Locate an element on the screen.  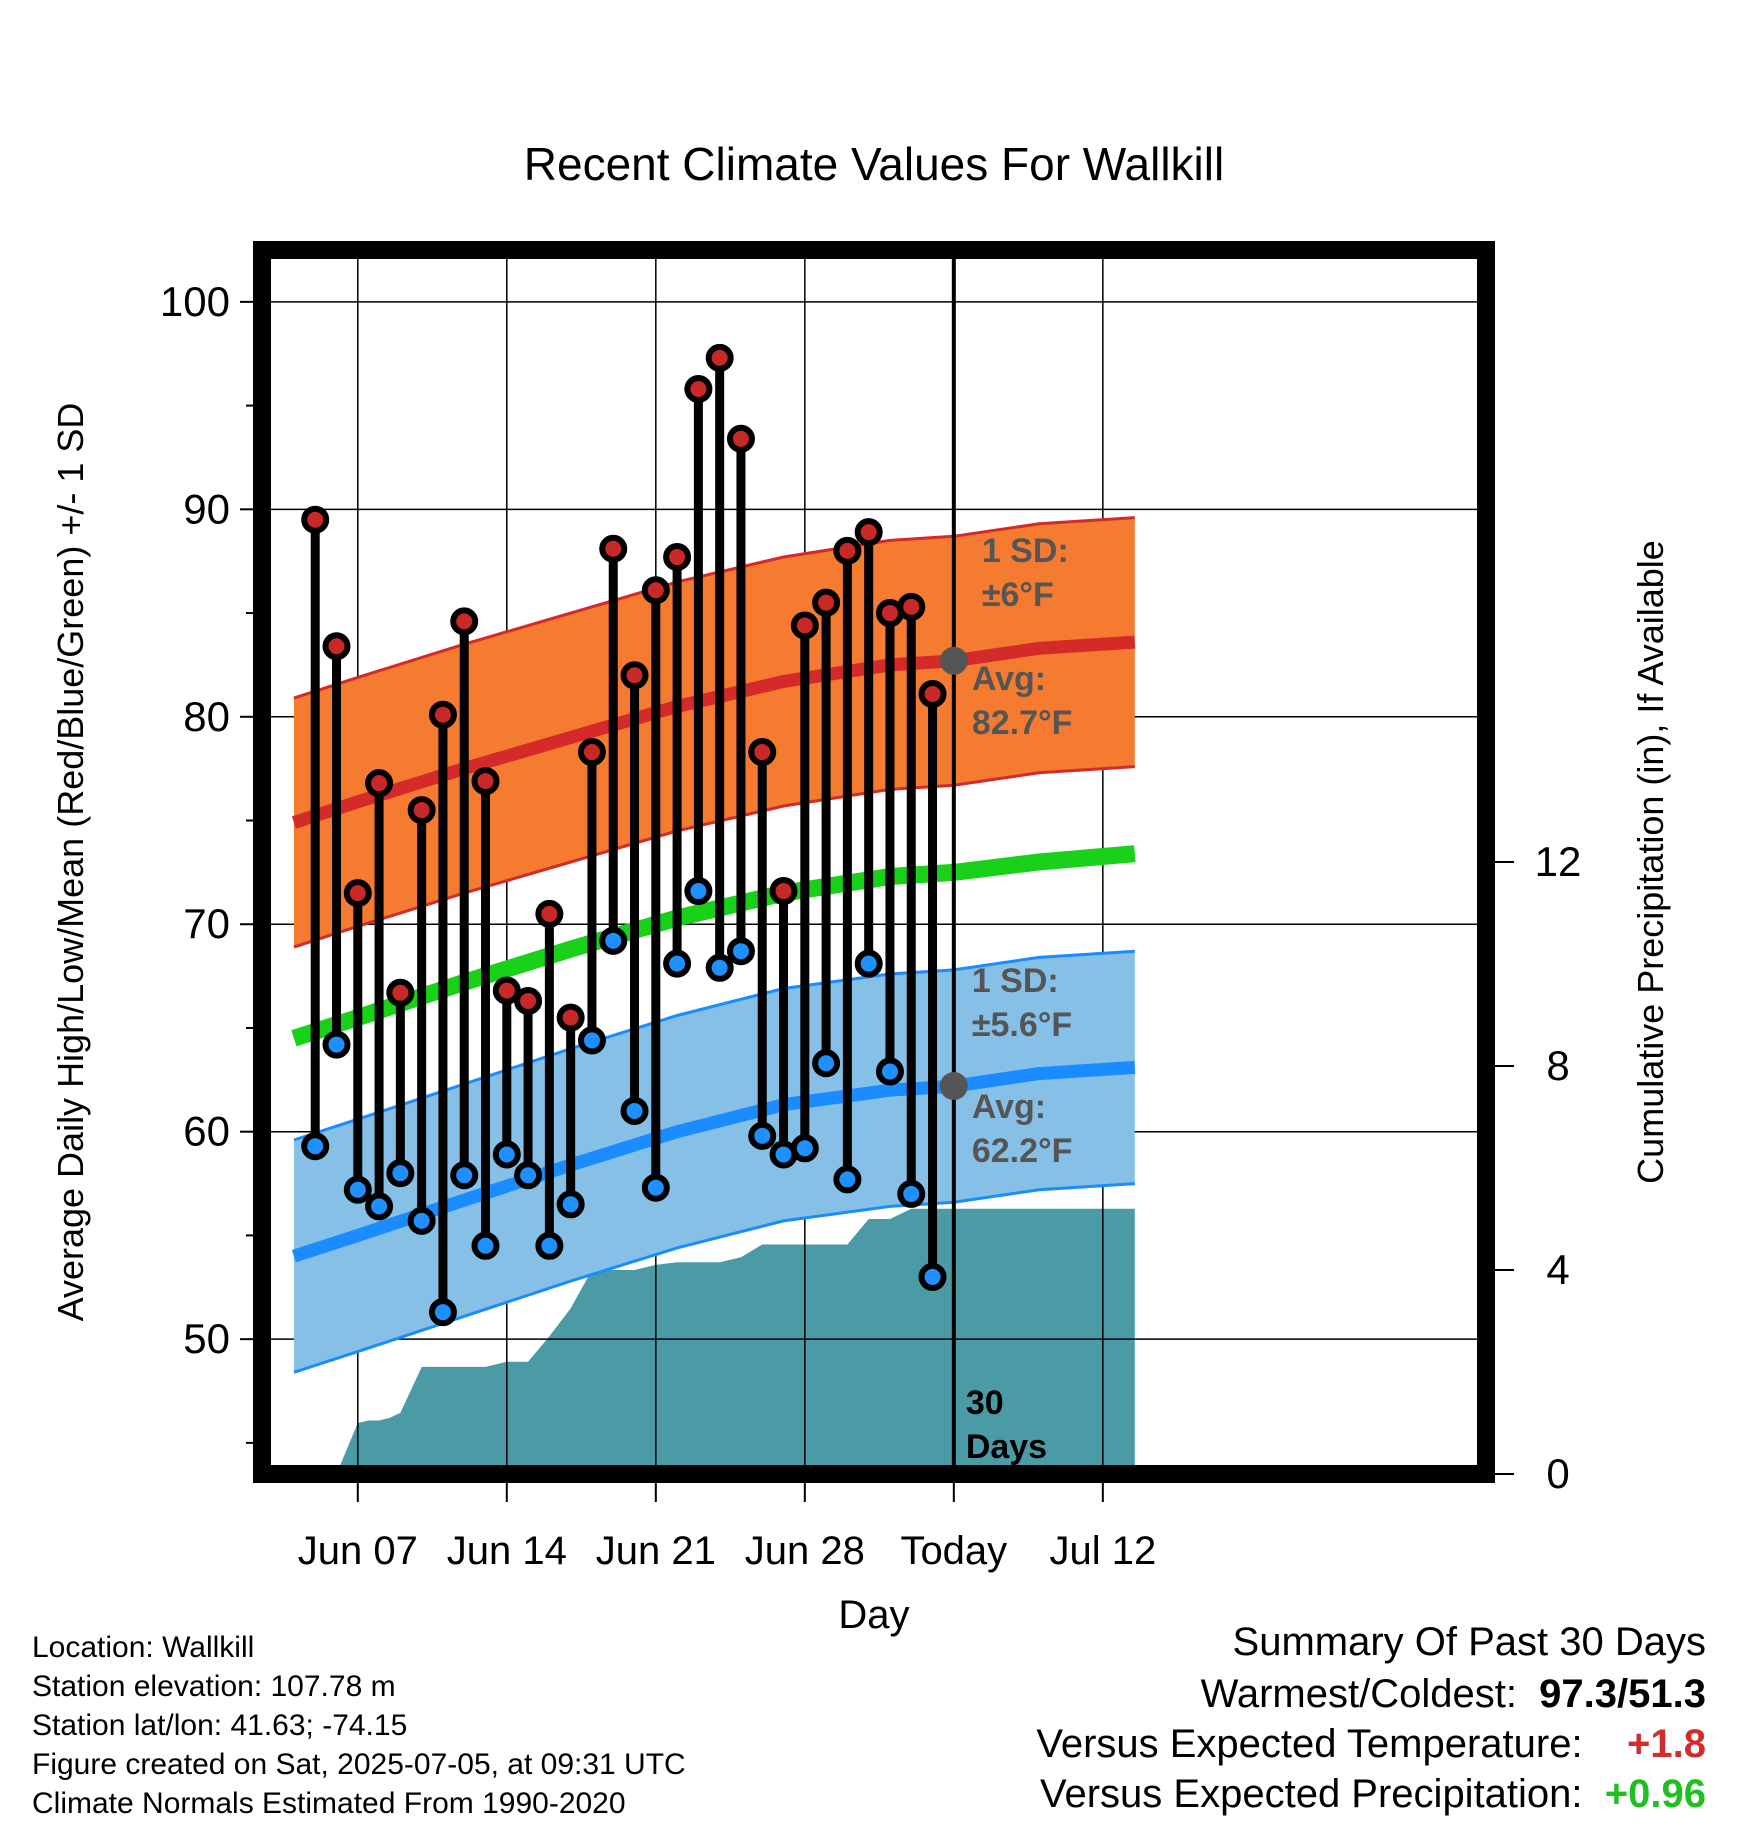
summary-extremes-value: 97.3/51.3 is located at coordinates (1622, 1694).